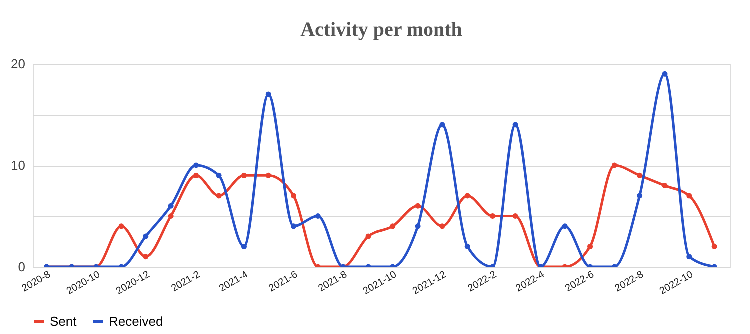 The image size is (750, 334). I want to click on y-tick-label: 0, so click(22, 267).